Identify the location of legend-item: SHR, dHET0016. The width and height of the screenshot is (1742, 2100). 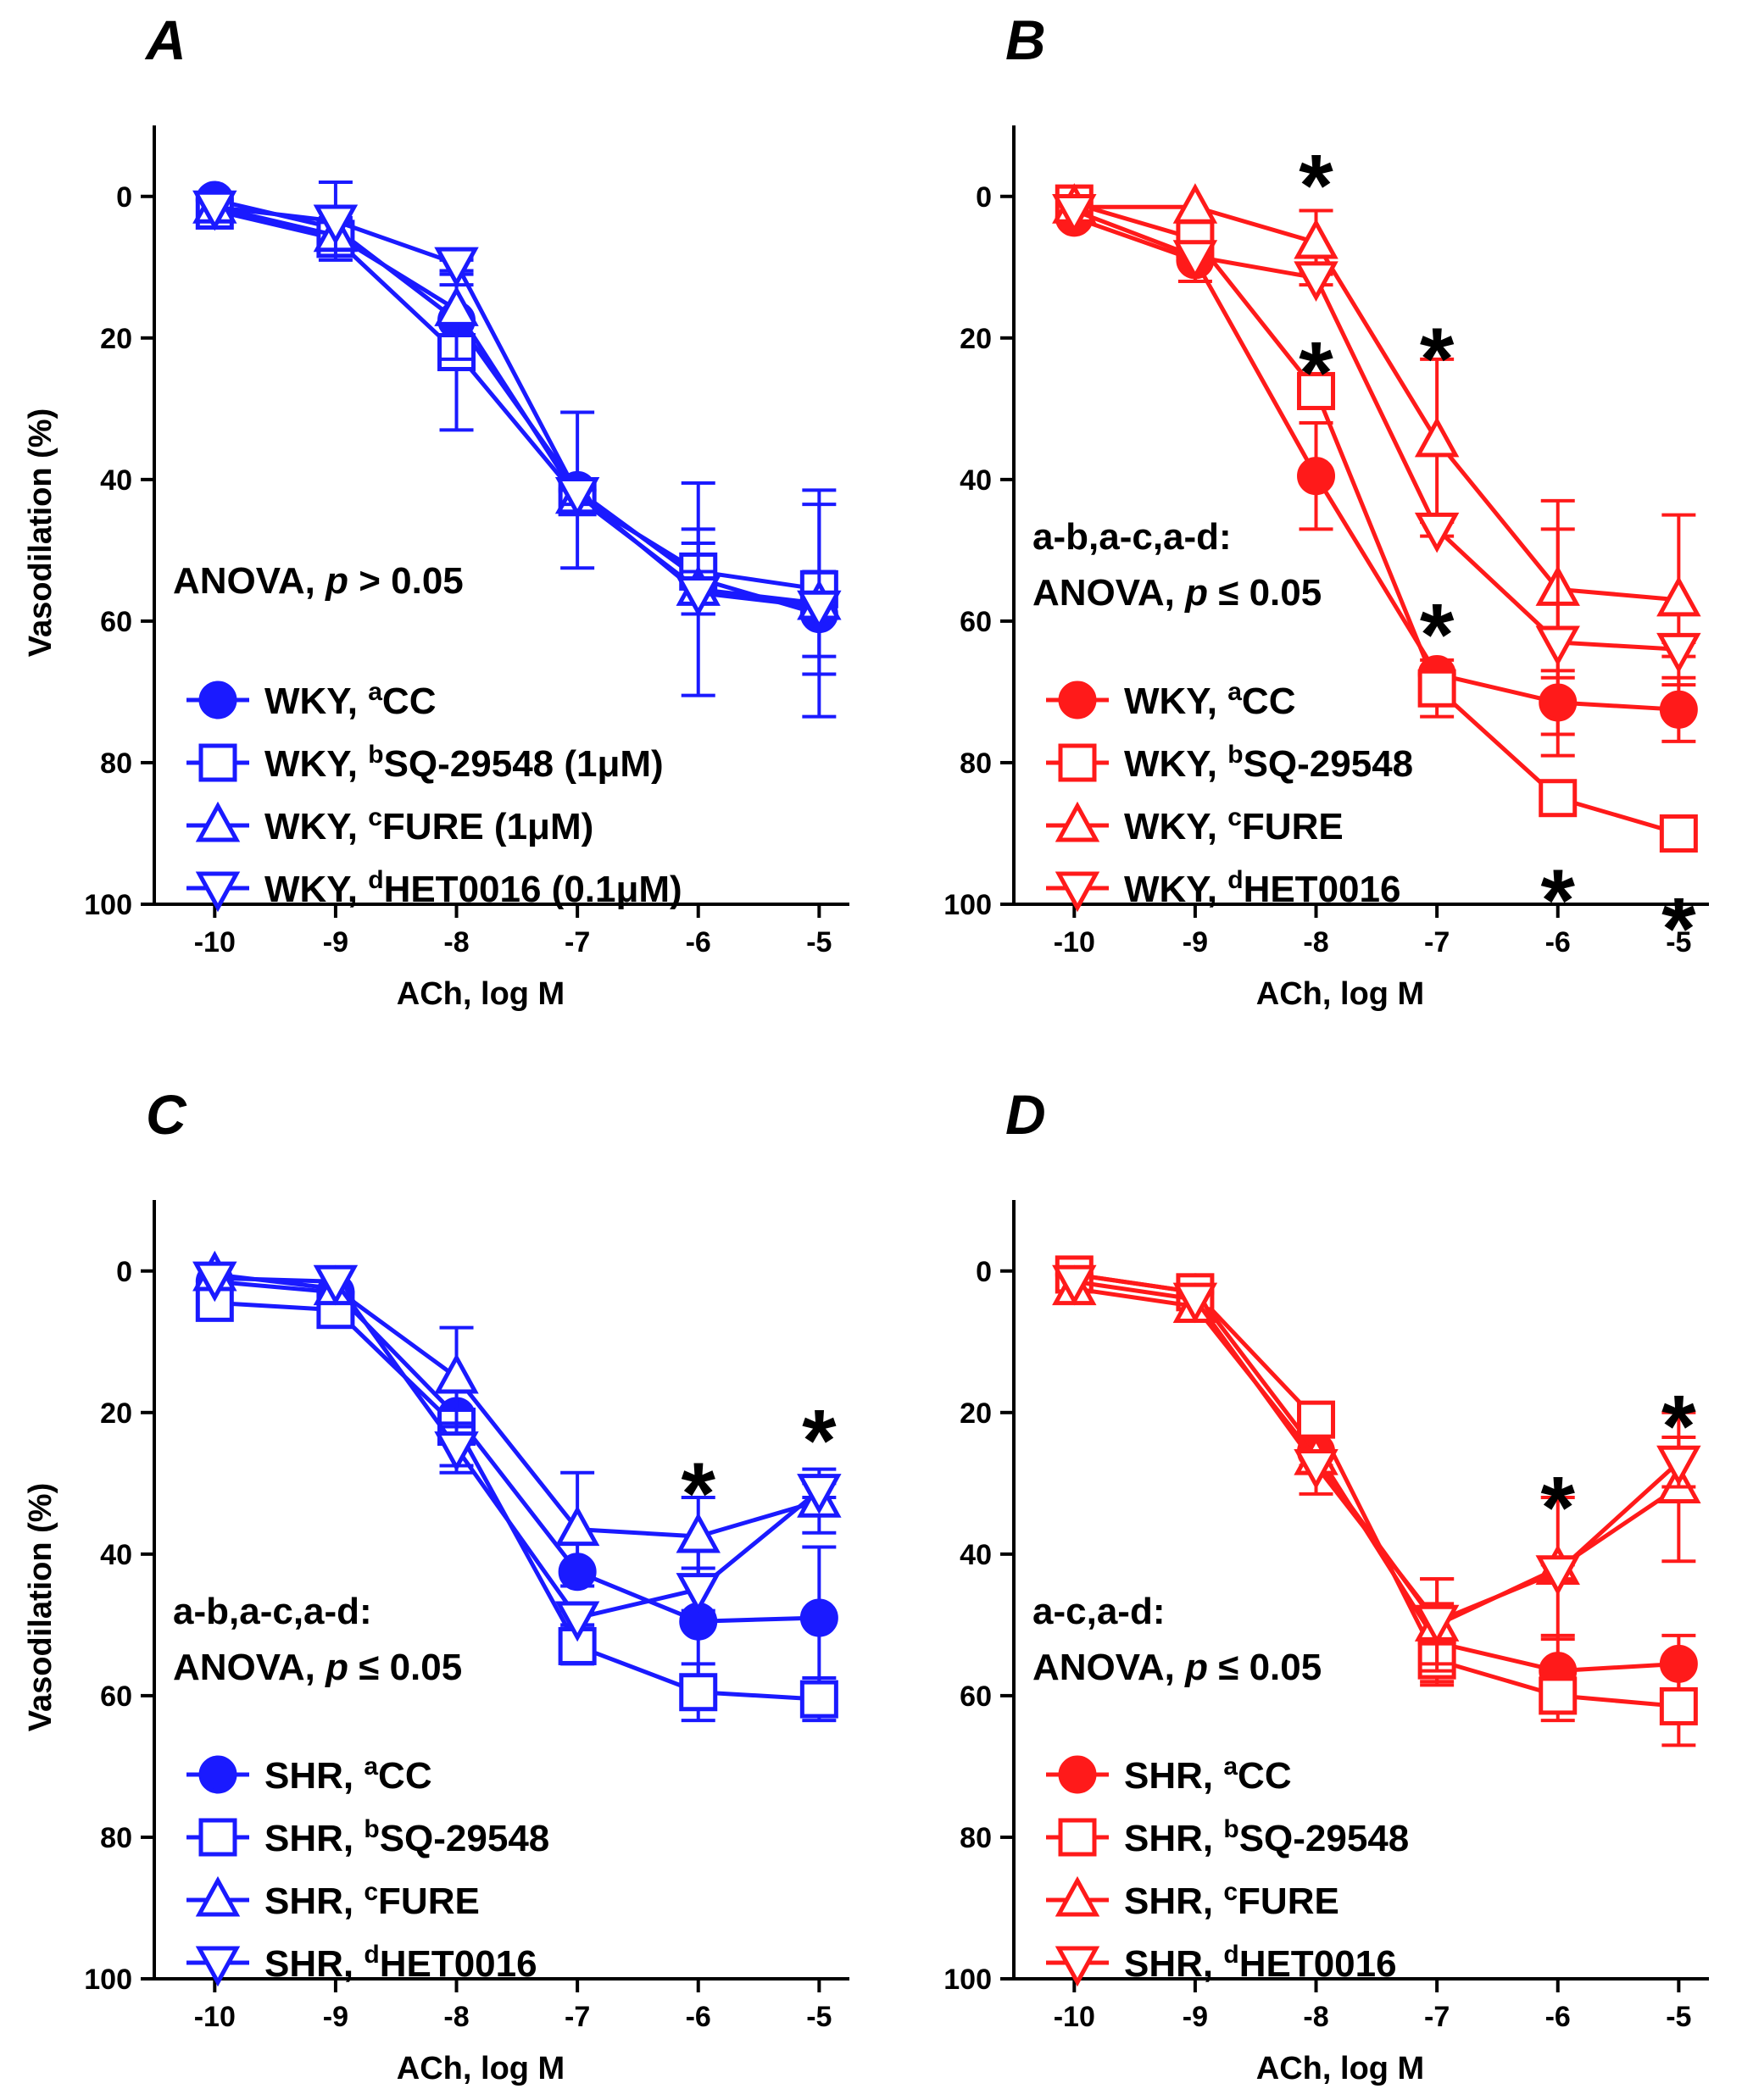
(1221, 1964).